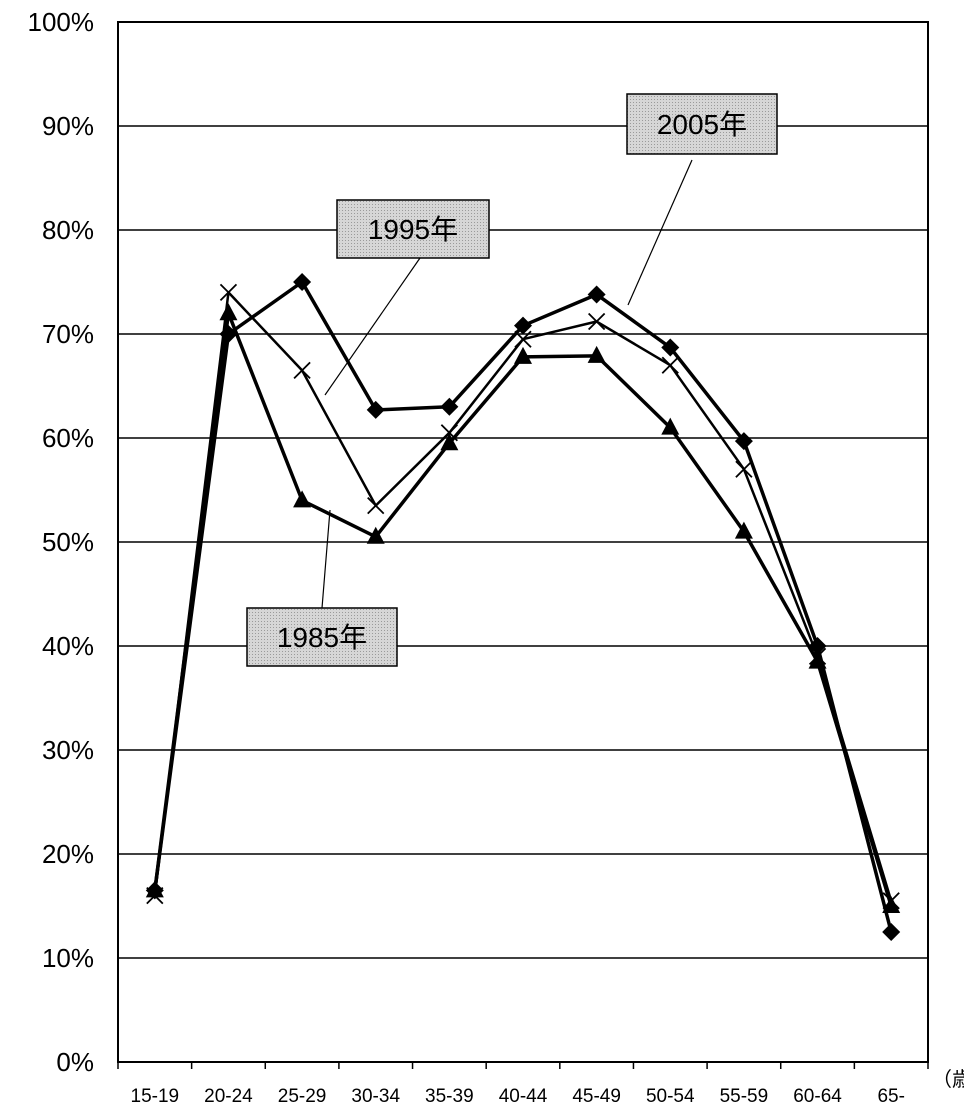 Image resolution: width=964 pixels, height=1109 pixels. Describe the element at coordinates (948, 1079) in the screenshot. I see `x-unit-label: （歳）` at that location.